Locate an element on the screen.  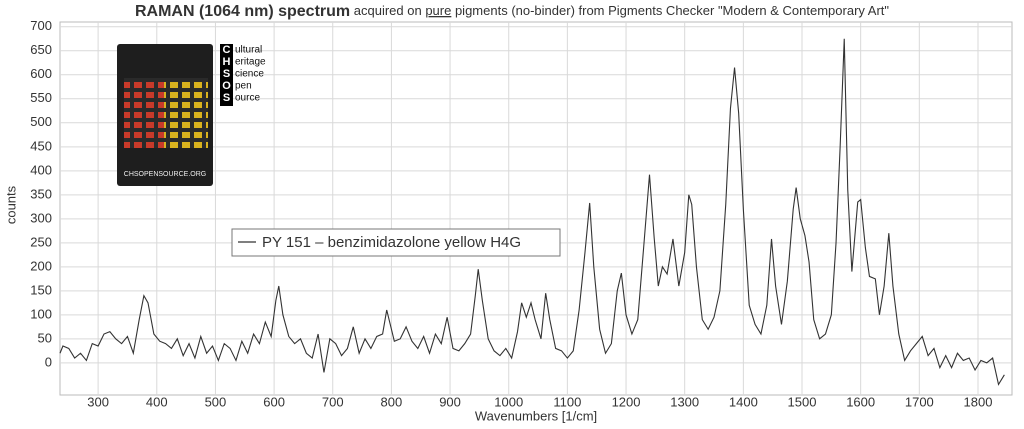
logo-word: ultural is located at coordinates (248, 50).